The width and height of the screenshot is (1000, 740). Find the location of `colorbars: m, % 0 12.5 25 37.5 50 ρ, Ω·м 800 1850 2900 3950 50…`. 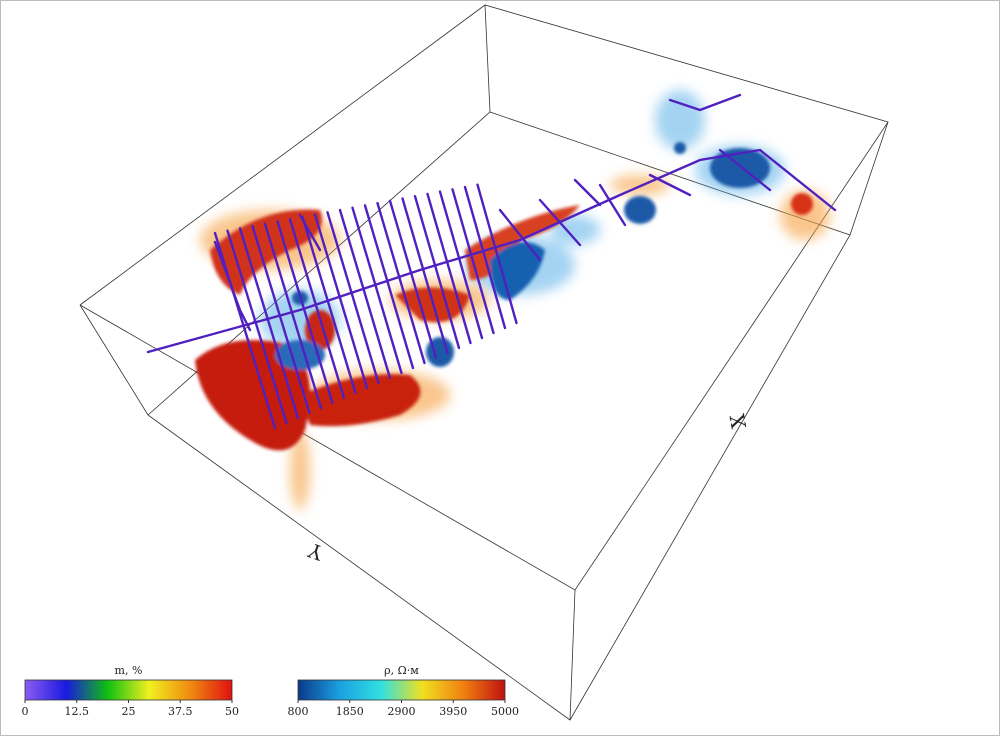

colorbars: m, % 0 12.5 25 37.5 50 ρ, Ω·м 800 1850 2900 3950 50… is located at coordinates (271, 691).